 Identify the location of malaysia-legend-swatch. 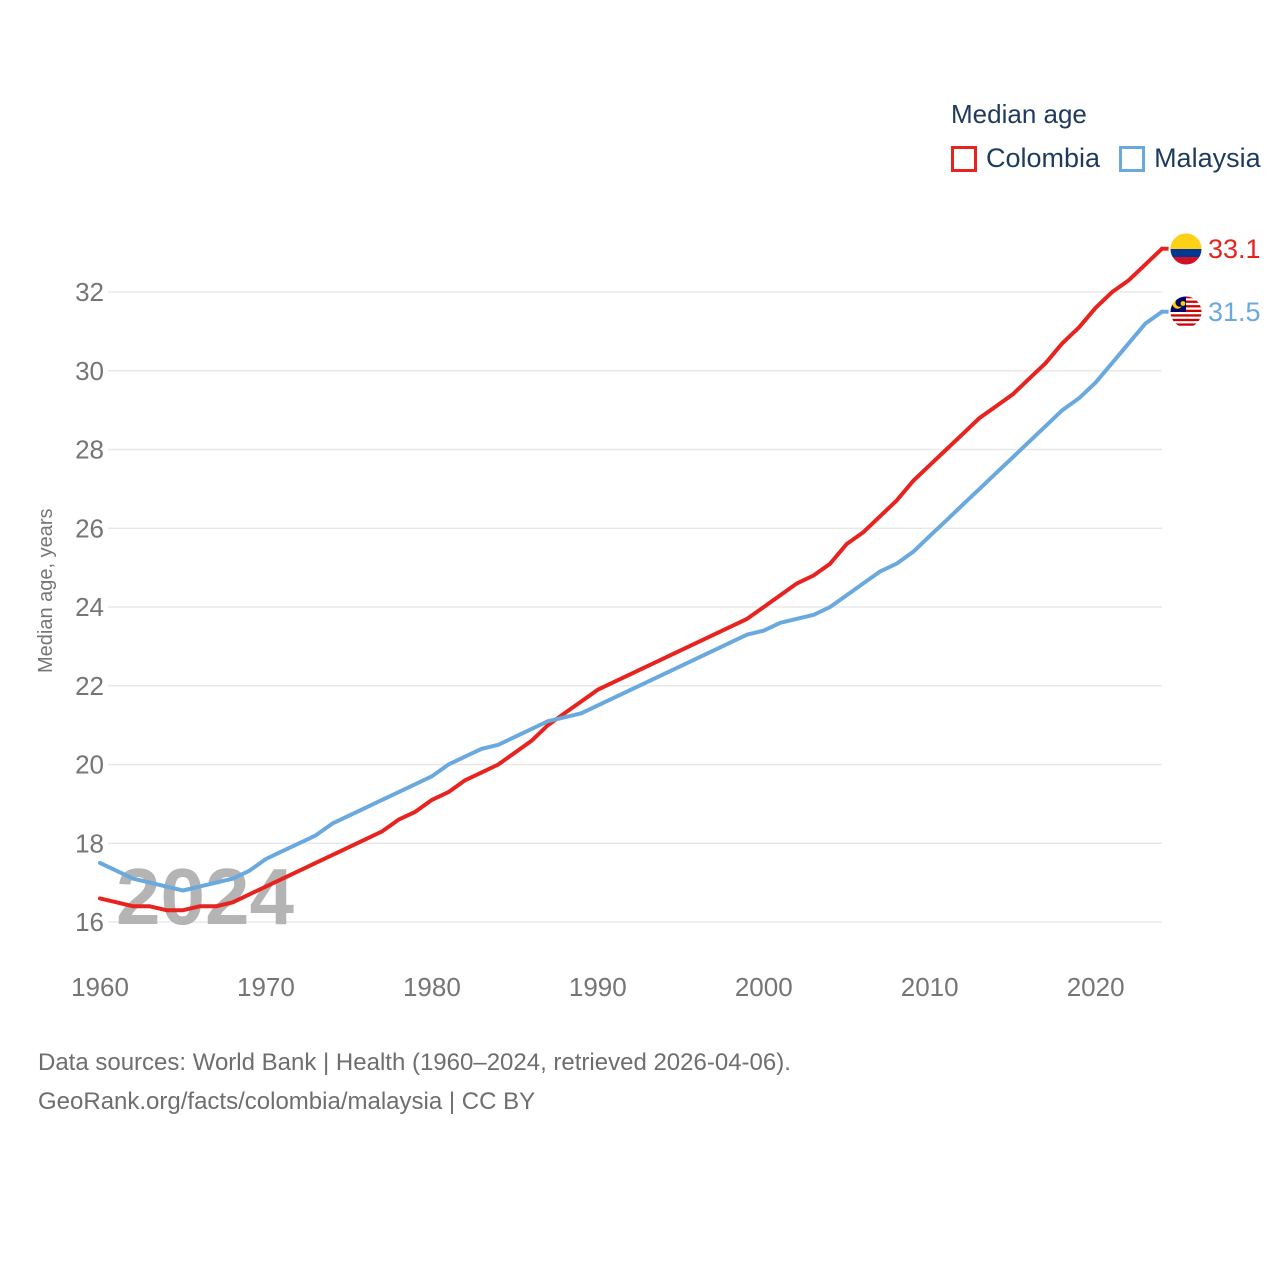
(1132, 159).